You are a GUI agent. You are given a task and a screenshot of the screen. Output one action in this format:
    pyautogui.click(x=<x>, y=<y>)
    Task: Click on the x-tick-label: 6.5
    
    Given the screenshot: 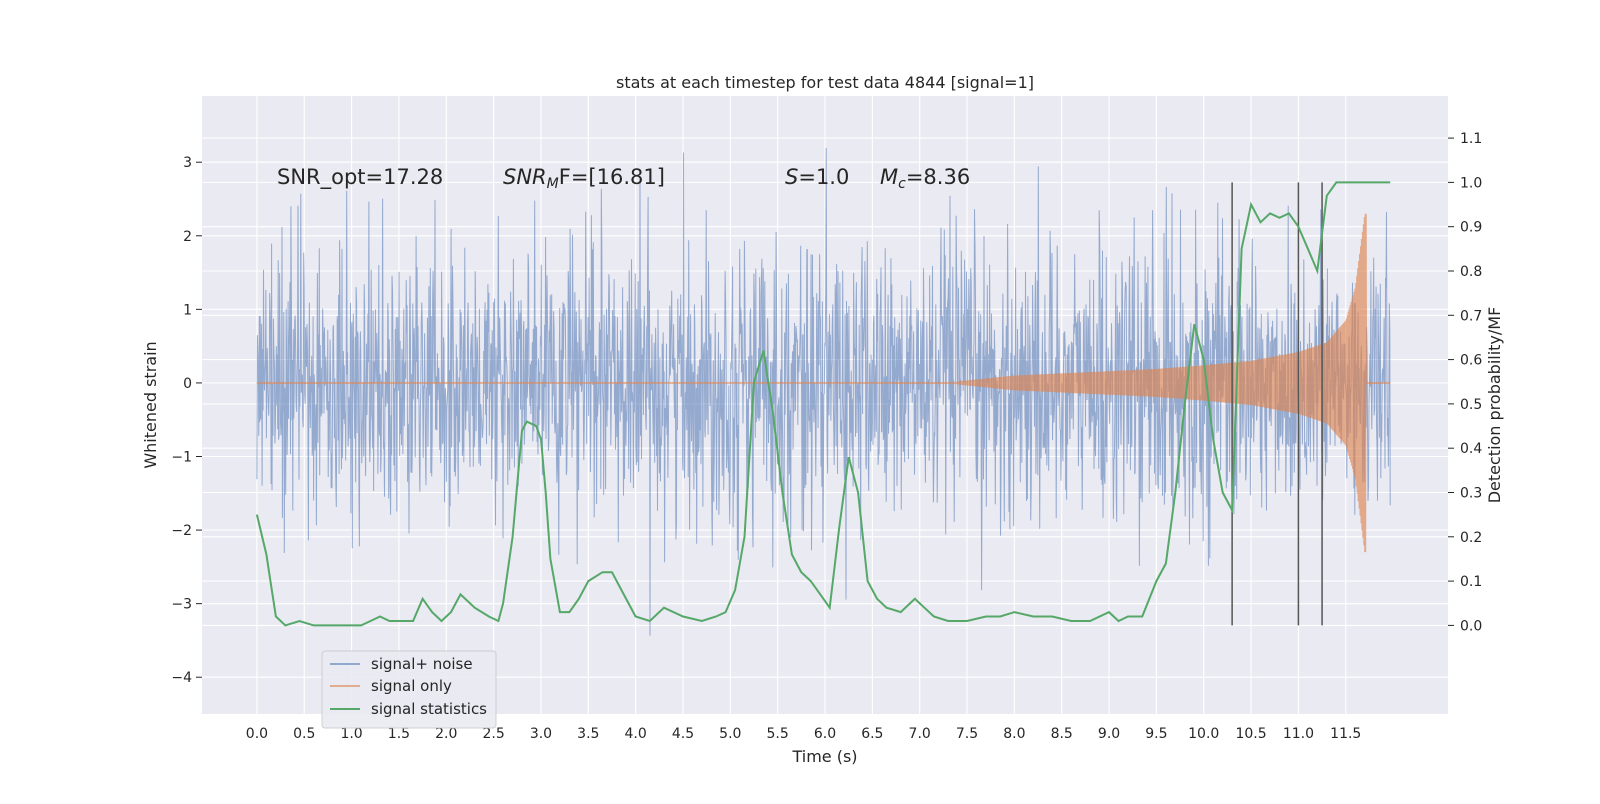 What is the action you would take?
    pyautogui.click(x=872, y=734)
    